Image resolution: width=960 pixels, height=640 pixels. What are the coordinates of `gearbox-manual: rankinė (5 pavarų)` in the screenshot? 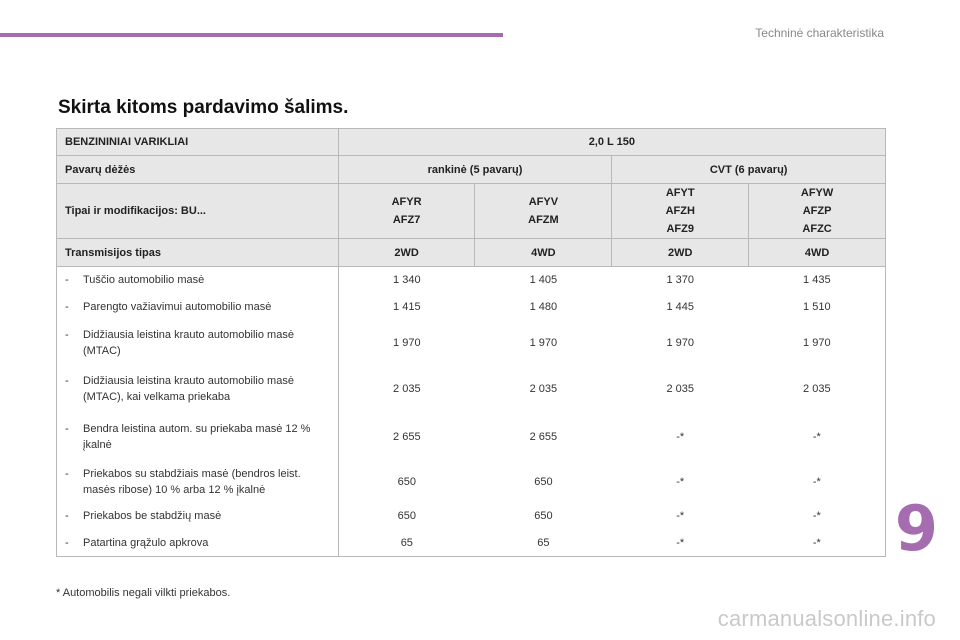 It's located at (475, 169).